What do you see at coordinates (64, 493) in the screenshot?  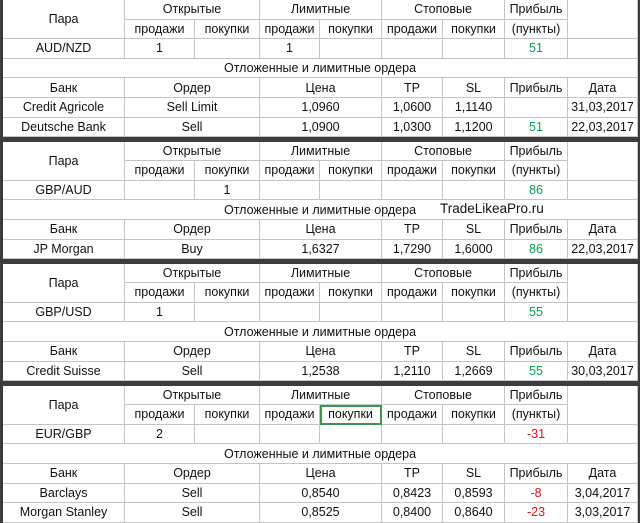 I see `bank-cell: Barclays` at bounding box center [64, 493].